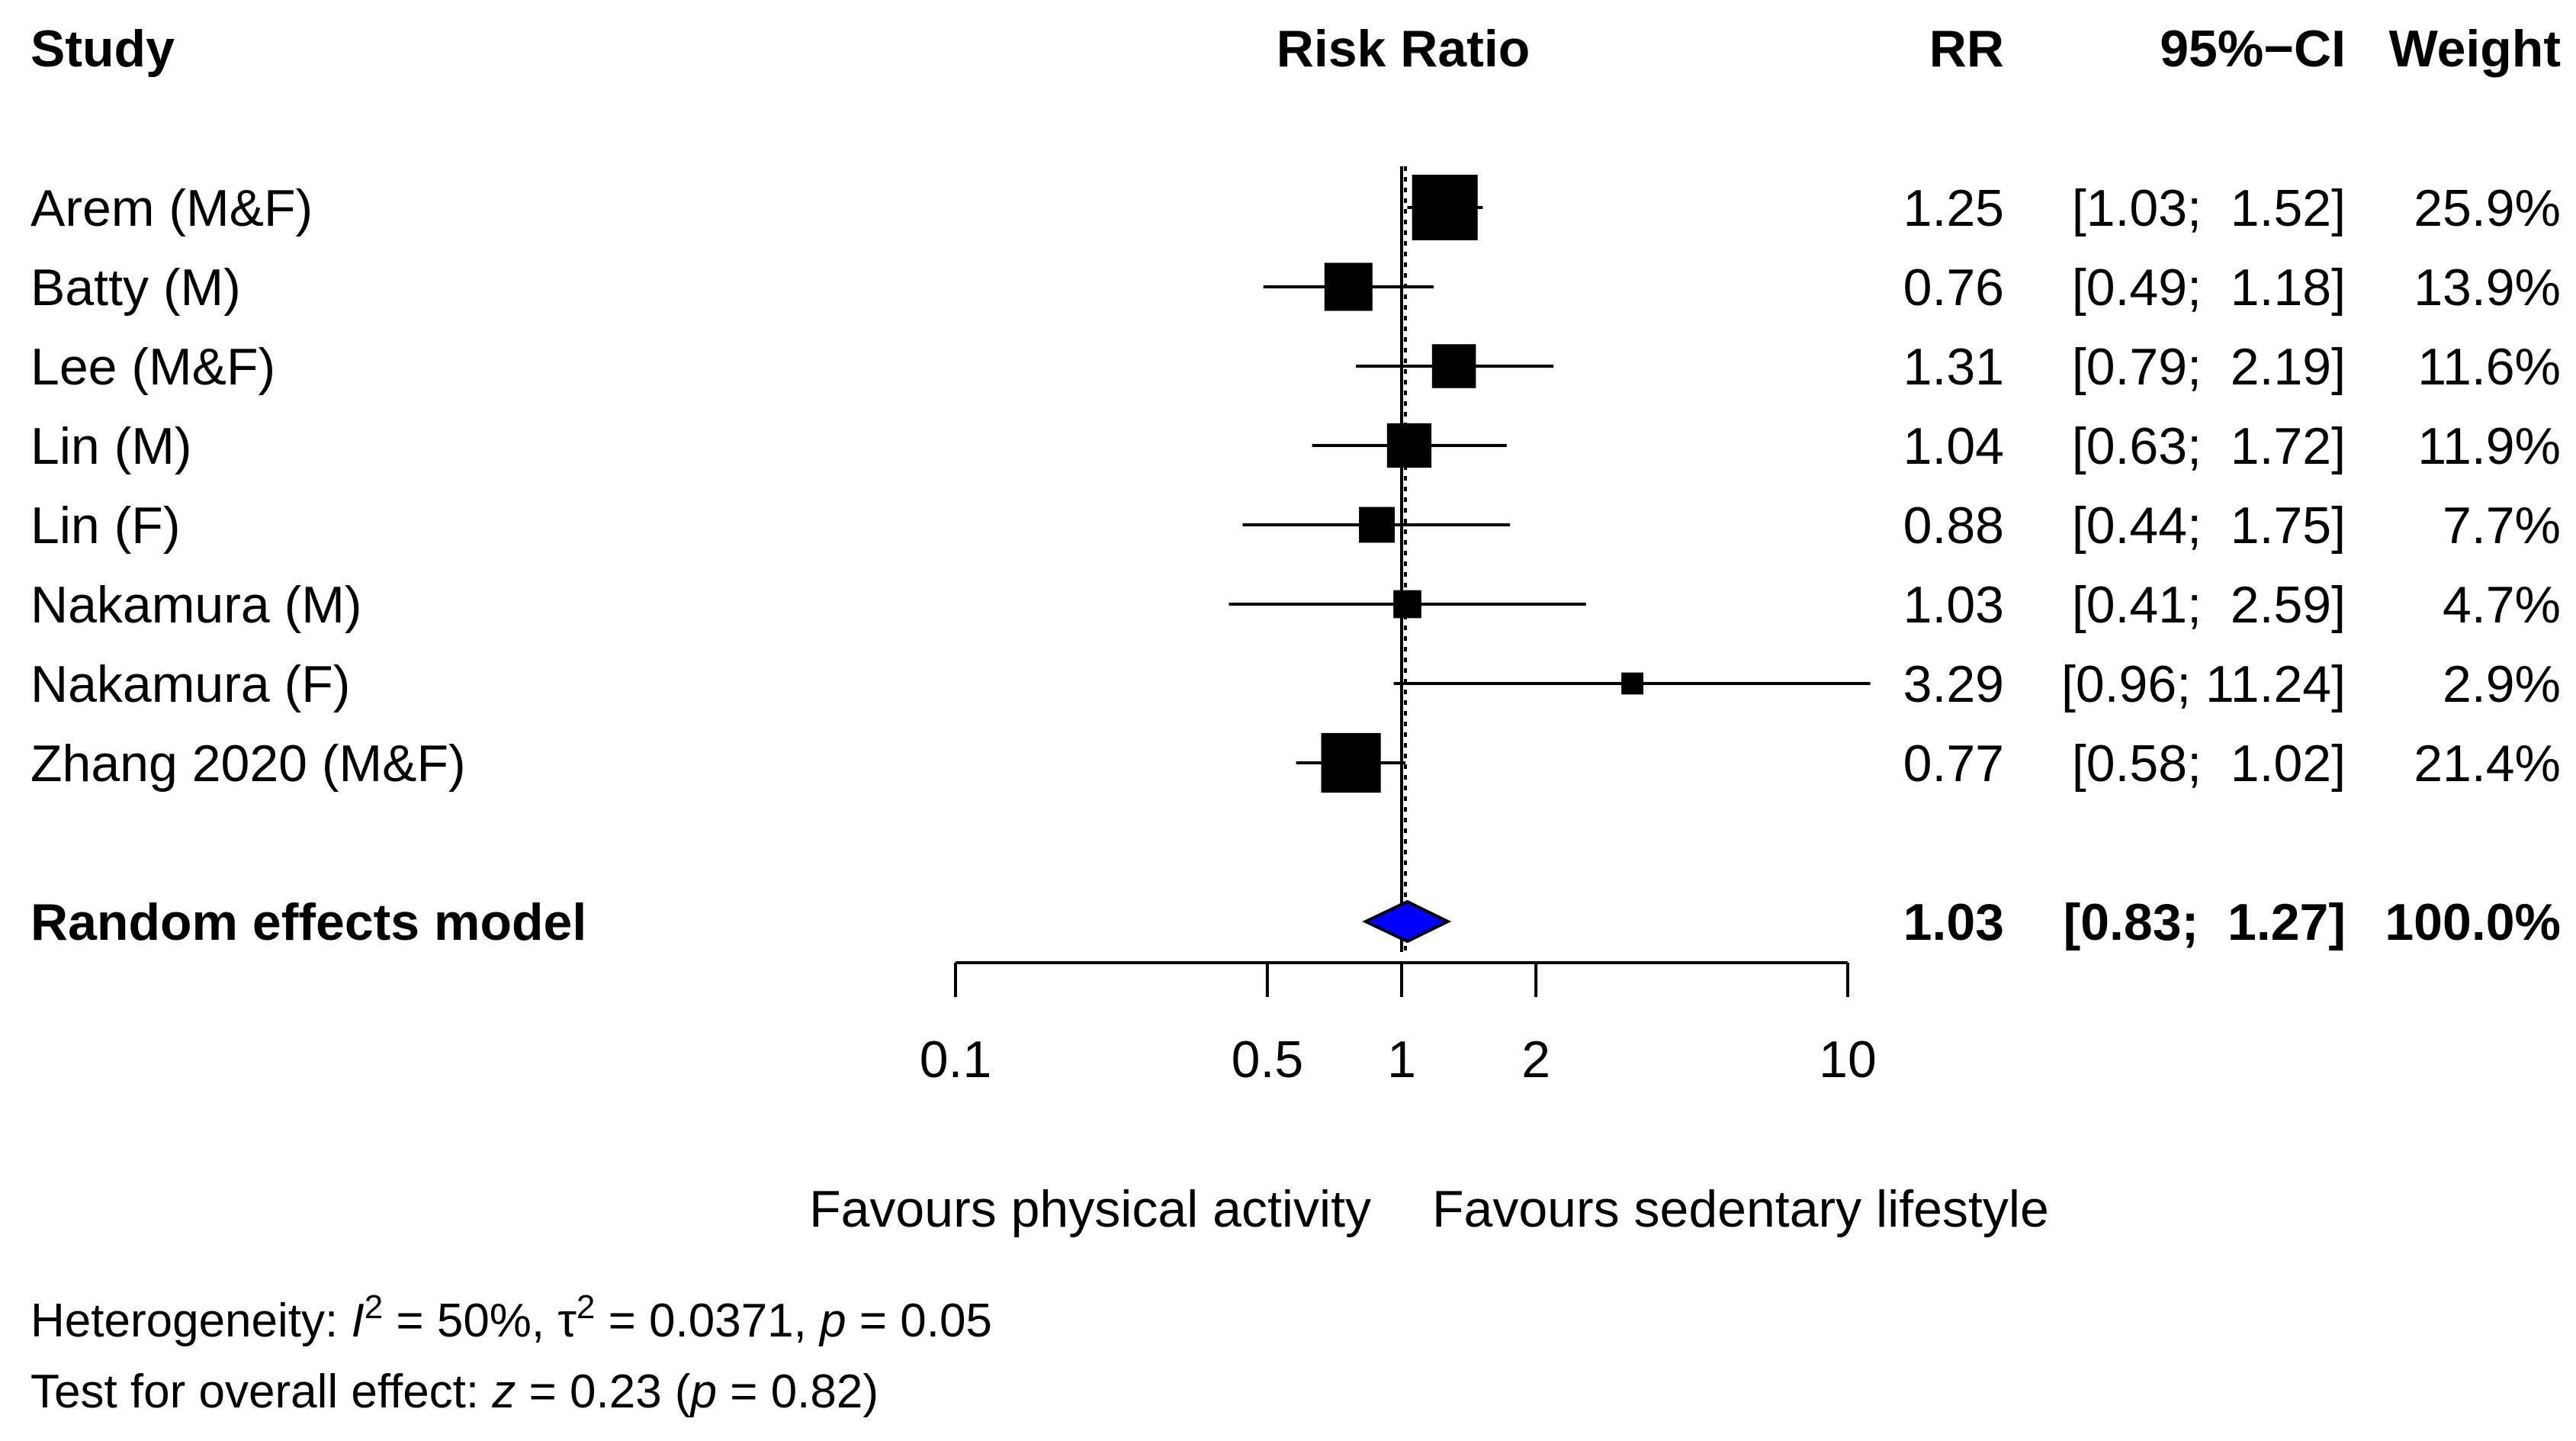  I want to click on study-row: Lee (M&F) 1.31 [0.79; 2.19] 11.6%, so click(1296, 367).